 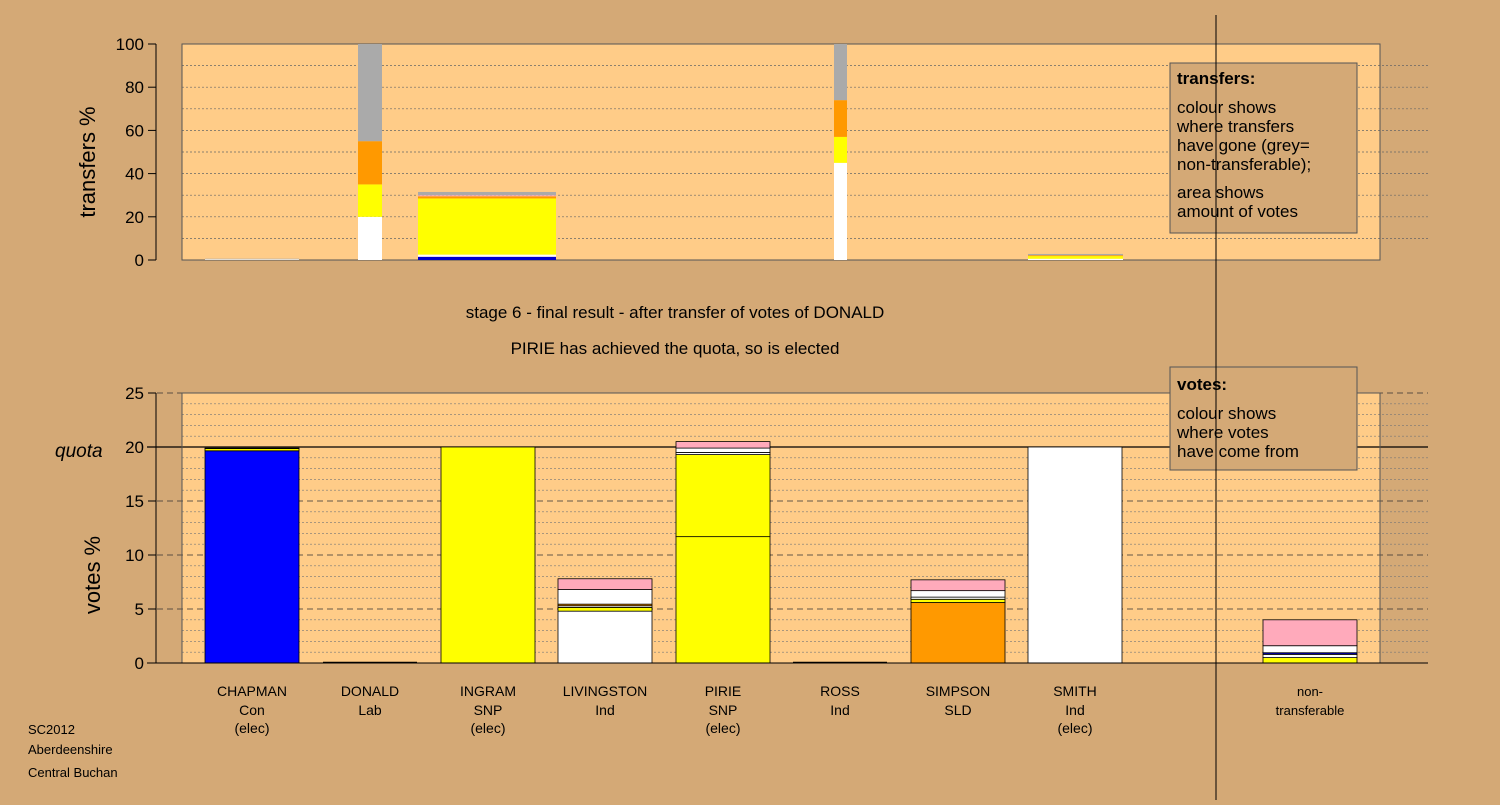 I want to click on y-tick-label: 40, so click(x=134, y=174).